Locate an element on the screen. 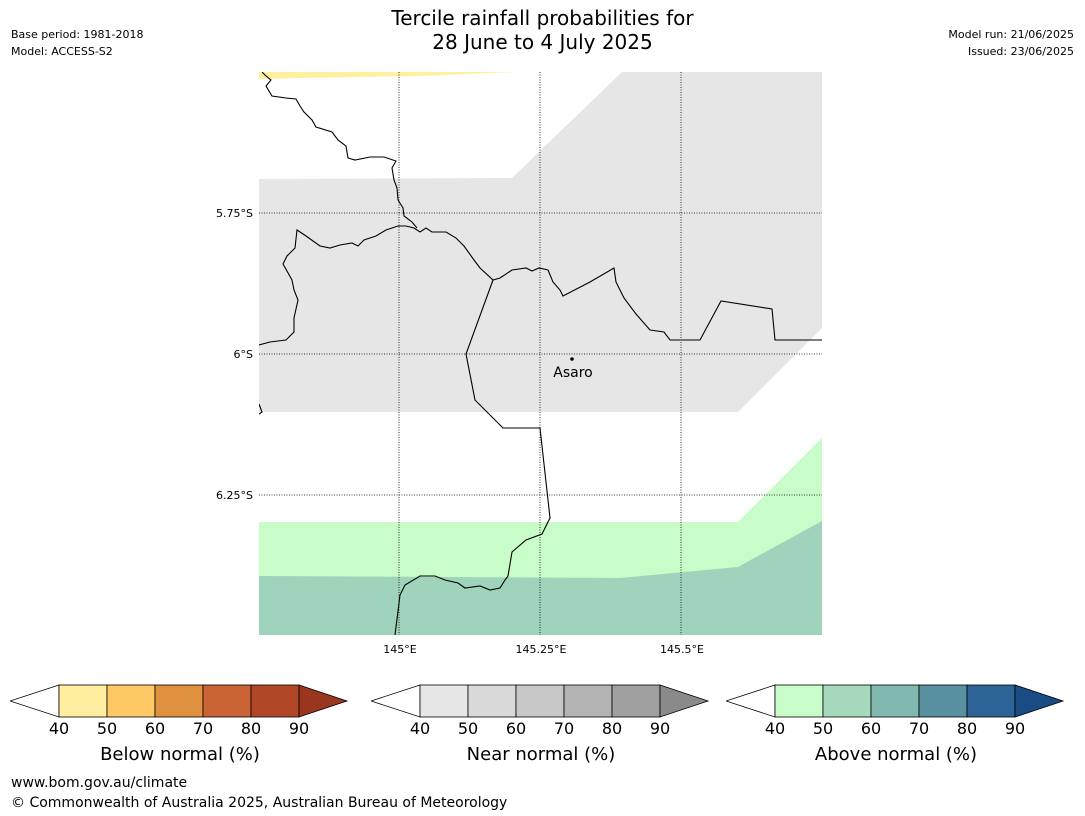 The image size is (1085, 816). lat-label-6: 6°S is located at coordinates (243, 354).